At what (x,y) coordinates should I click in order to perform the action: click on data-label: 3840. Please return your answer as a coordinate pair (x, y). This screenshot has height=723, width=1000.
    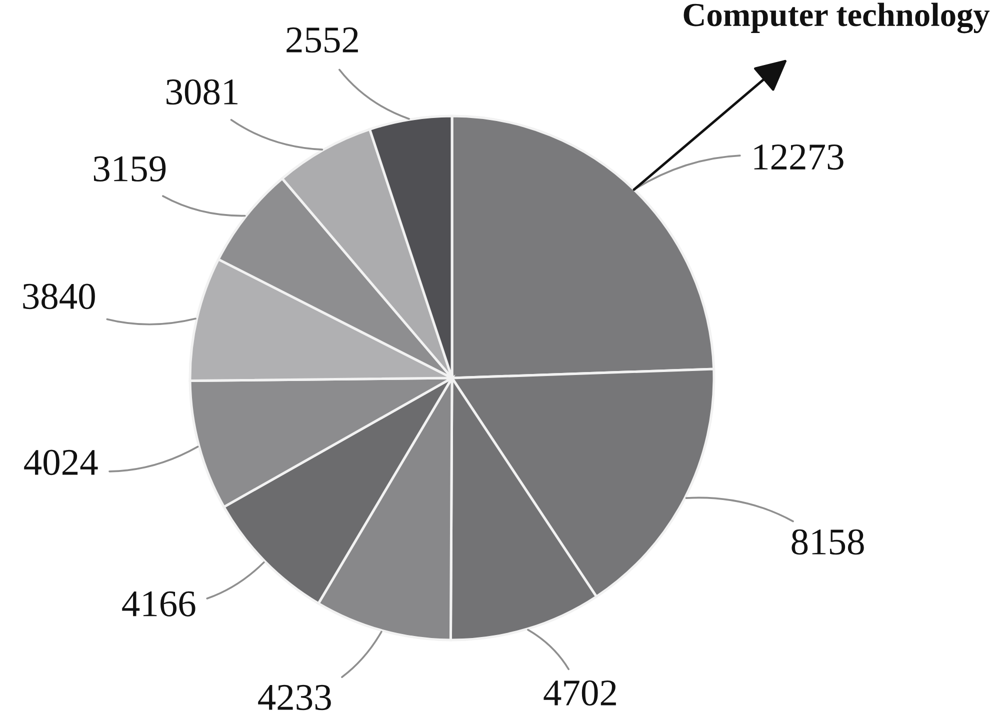
    Looking at the image, I should click on (59, 297).